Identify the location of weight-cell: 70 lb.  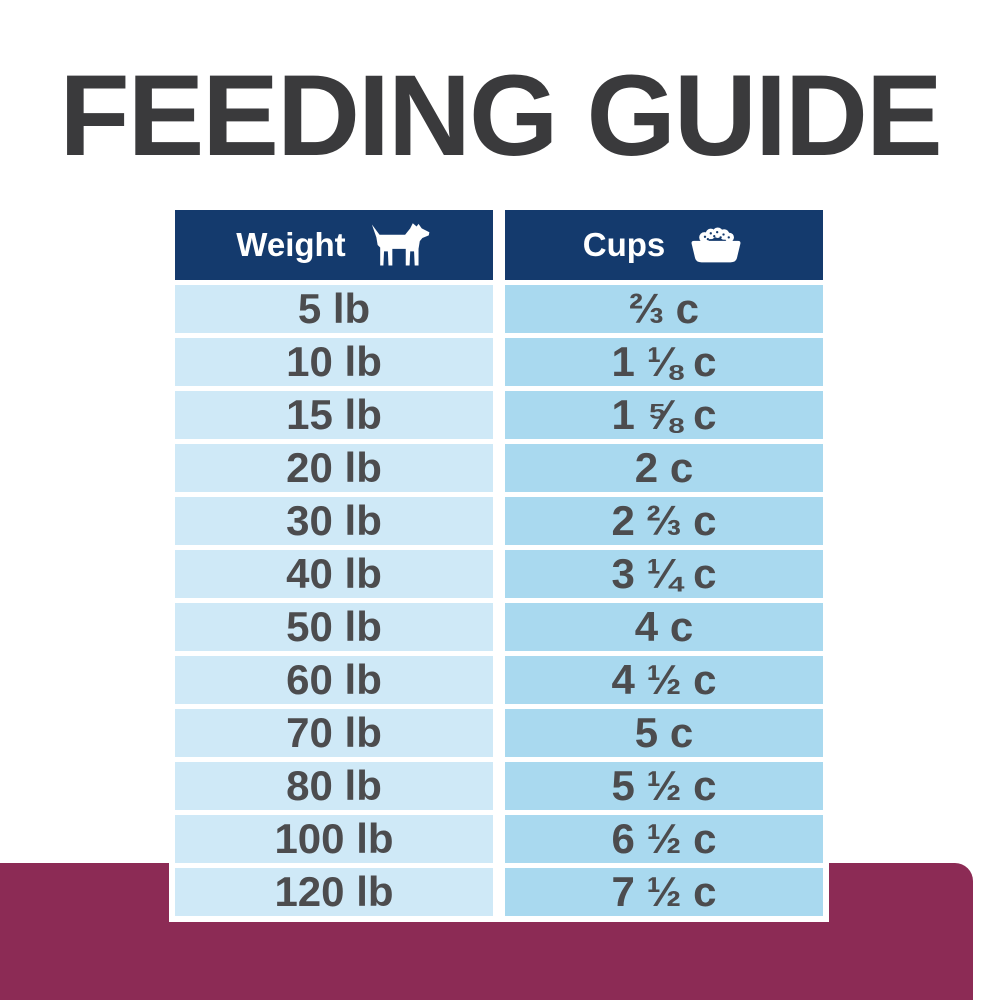
(334, 733).